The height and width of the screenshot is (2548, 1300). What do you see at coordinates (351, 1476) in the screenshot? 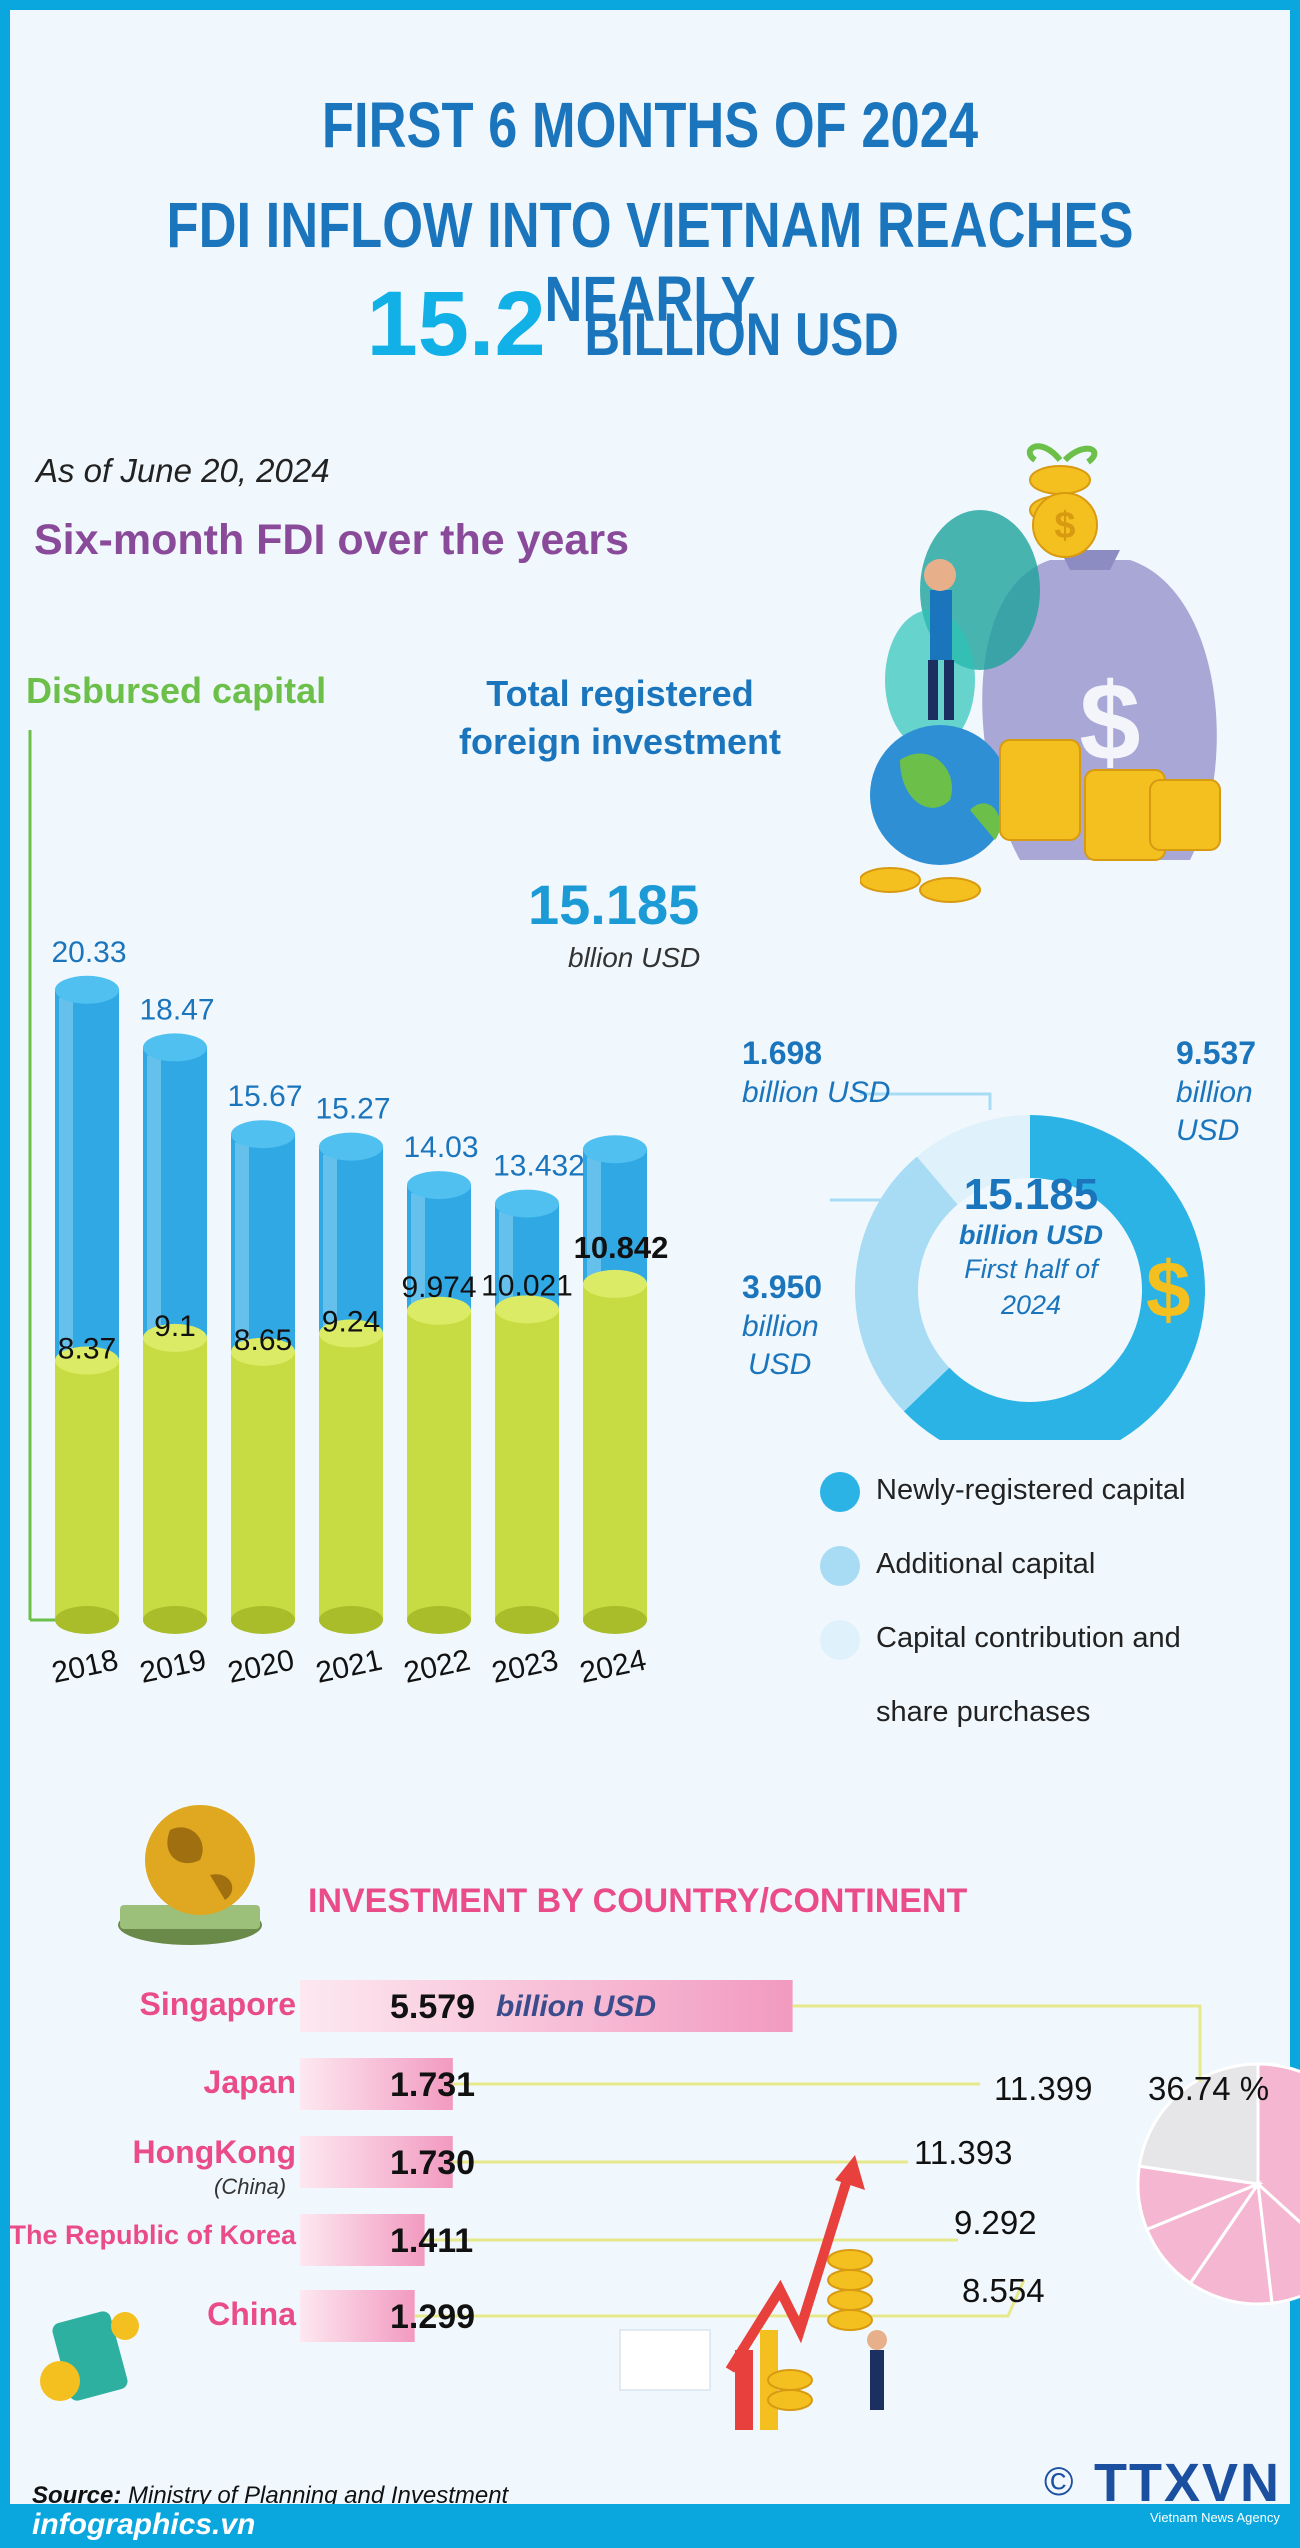
I see `disbursed-bar-2021` at bounding box center [351, 1476].